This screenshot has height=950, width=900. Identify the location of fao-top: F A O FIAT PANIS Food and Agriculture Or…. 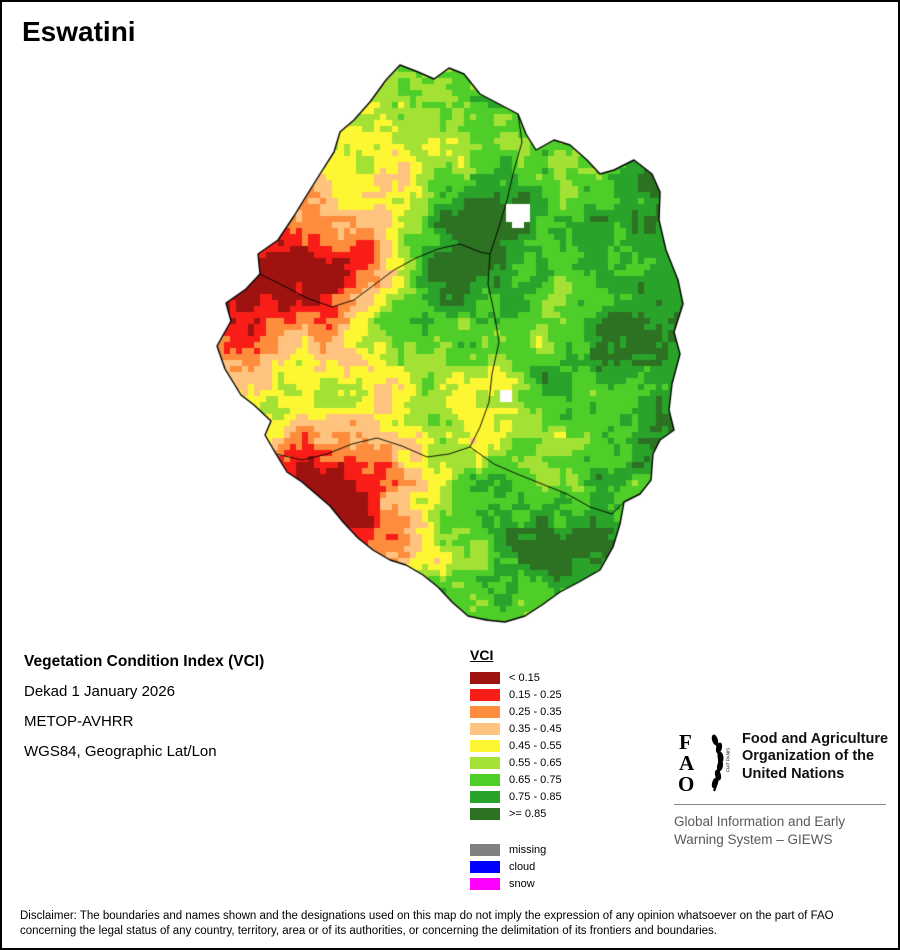
(784, 761).